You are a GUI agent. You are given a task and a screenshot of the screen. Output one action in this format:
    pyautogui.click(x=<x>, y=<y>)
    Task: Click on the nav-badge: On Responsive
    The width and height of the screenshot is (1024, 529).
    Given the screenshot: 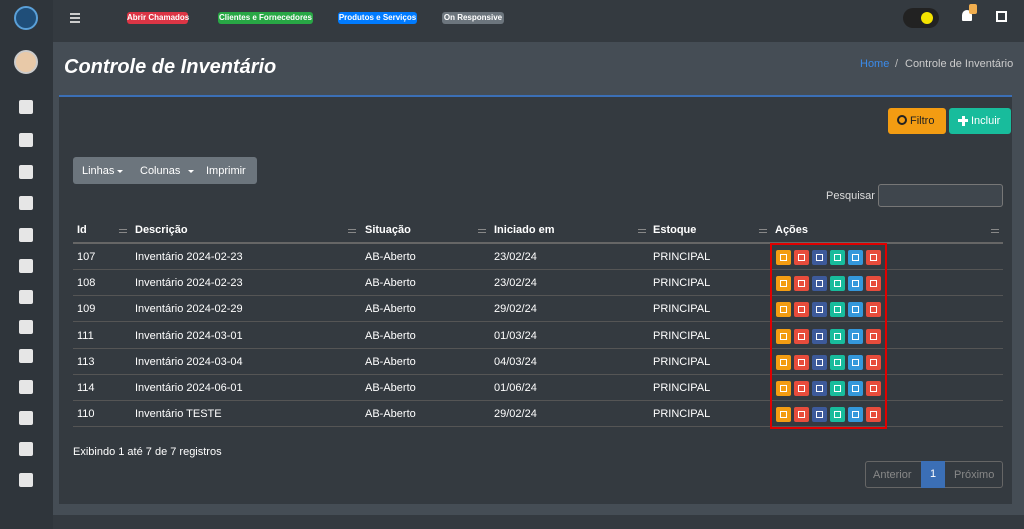 What is the action you would take?
    pyautogui.click(x=473, y=18)
    